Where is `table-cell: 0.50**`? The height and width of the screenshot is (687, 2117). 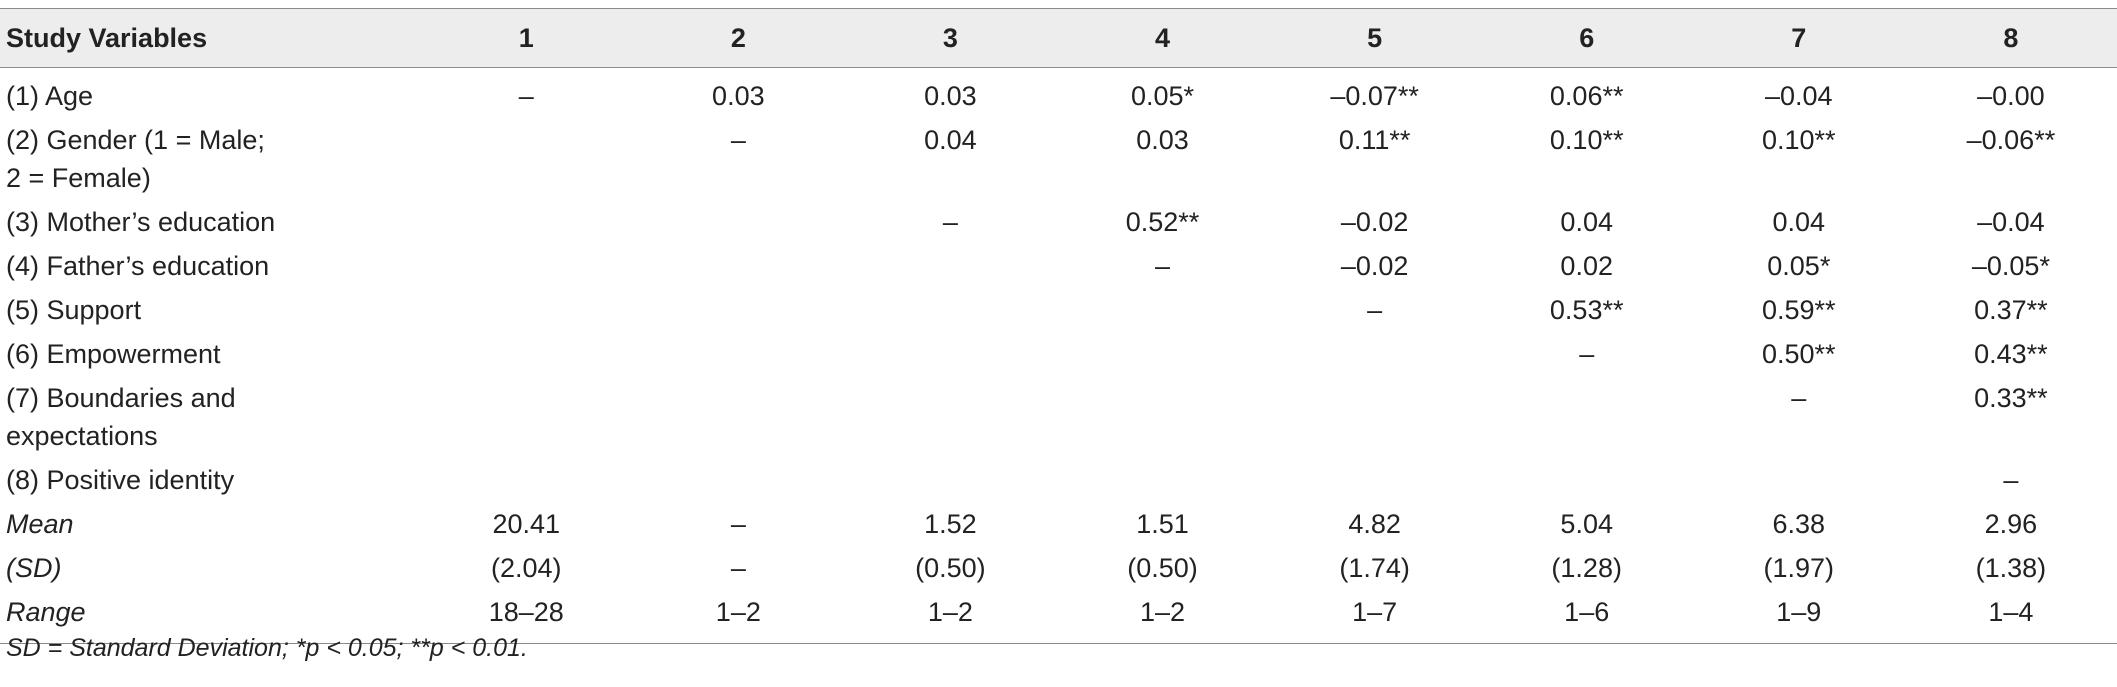 table-cell: 0.50** is located at coordinates (1799, 354).